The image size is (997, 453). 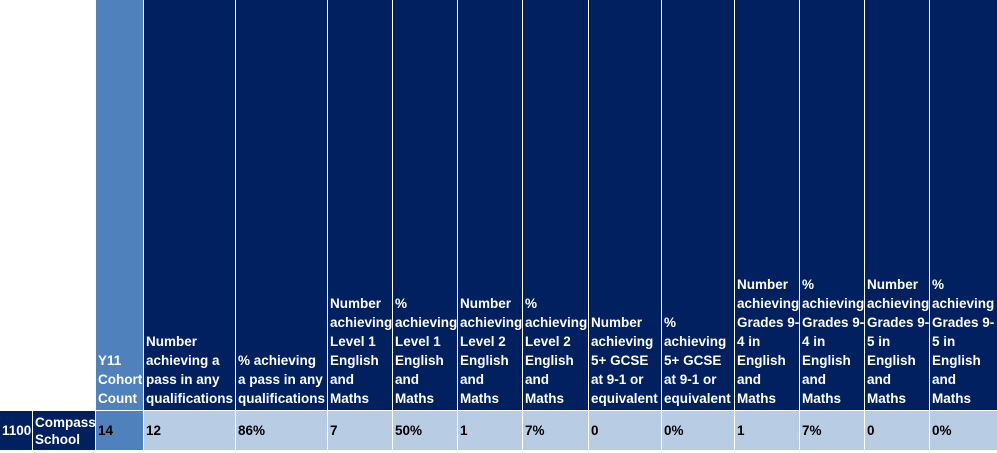 What do you see at coordinates (490, 430) in the screenshot?
I see `cell-number-level2: 1` at bounding box center [490, 430].